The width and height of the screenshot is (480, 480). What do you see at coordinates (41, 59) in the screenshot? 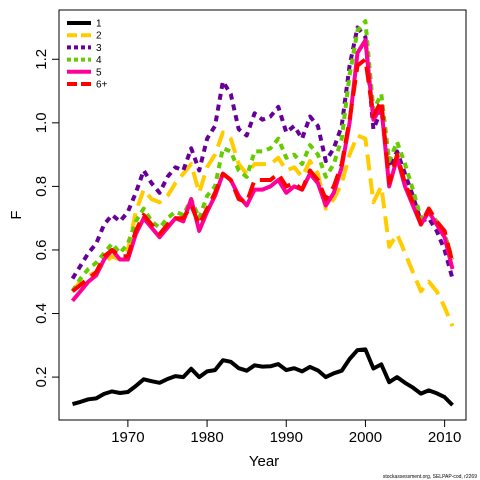
I see `y-tick-label: 1.2` at bounding box center [41, 59].